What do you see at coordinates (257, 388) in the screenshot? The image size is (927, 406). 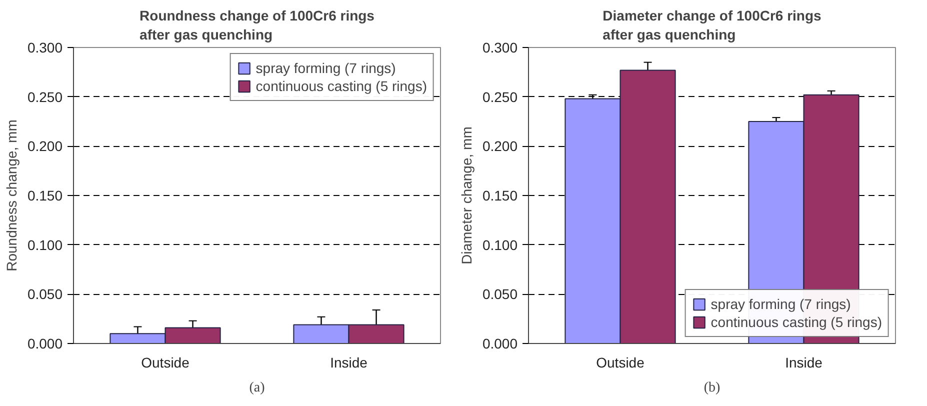 I see `text: (a)` at bounding box center [257, 388].